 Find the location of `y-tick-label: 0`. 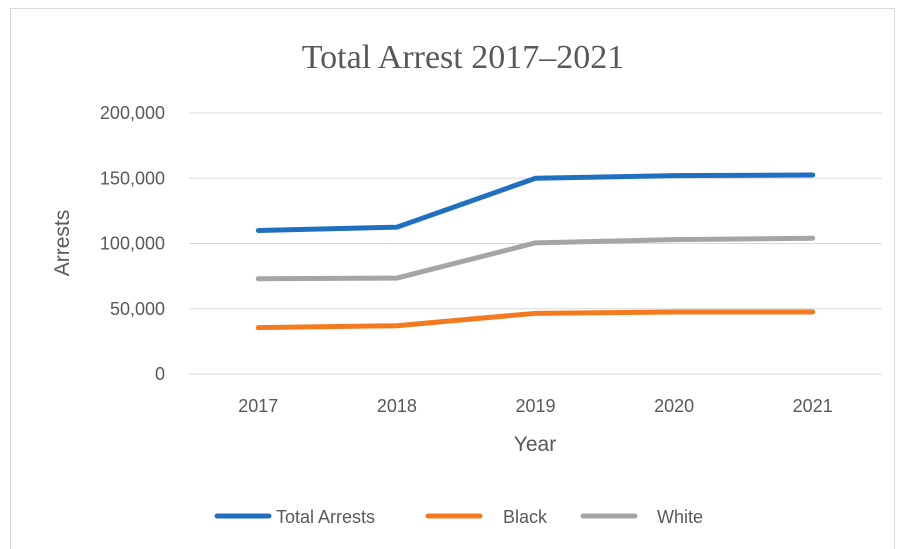

y-tick-label: 0 is located at coordinates (160, 374).